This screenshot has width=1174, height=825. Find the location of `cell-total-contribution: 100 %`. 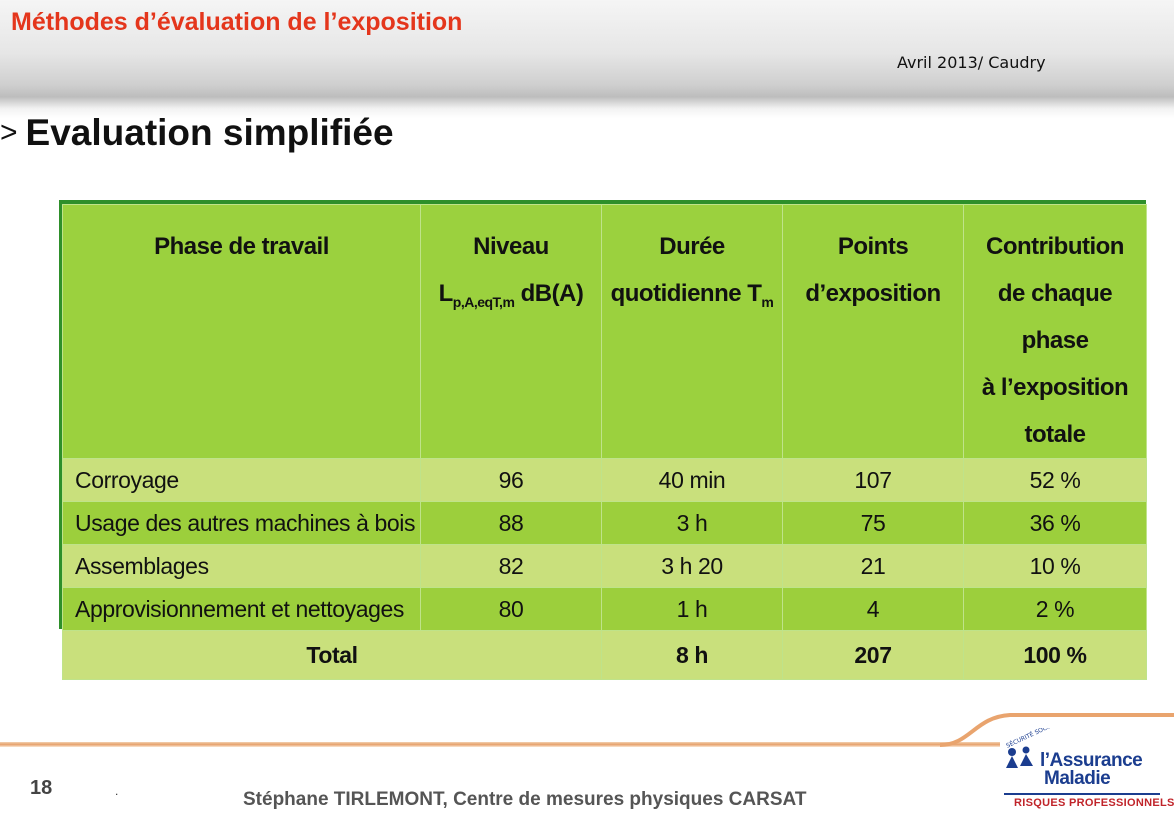

cell-total-contribution: 100 % is located at coordinates (1055, 655).